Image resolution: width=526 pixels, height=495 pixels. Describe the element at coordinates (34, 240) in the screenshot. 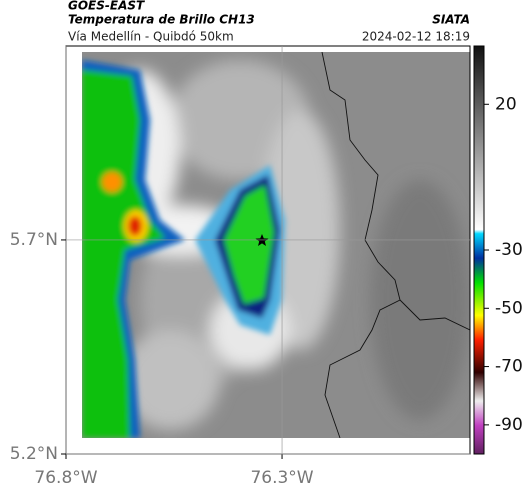

I see `y-tick-label: 5.7°N` at that location.